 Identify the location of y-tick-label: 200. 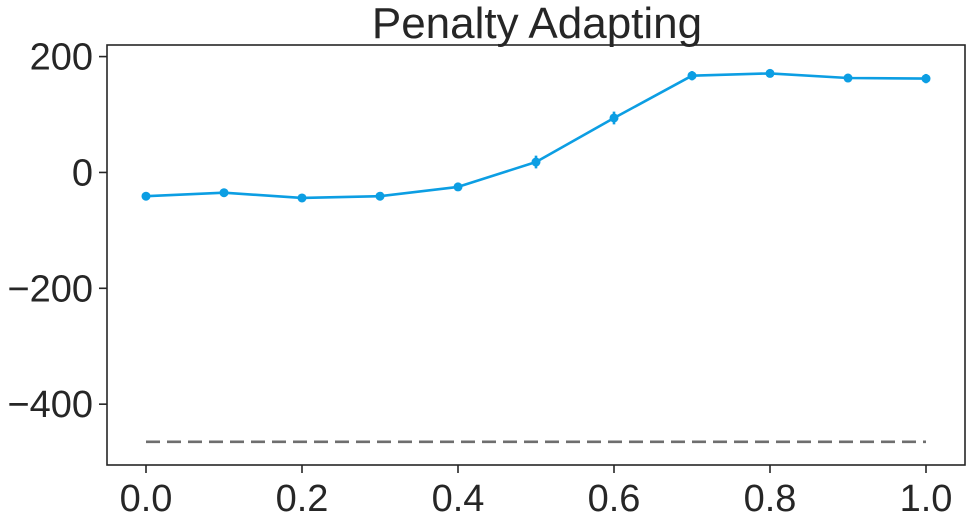
(61, 58).